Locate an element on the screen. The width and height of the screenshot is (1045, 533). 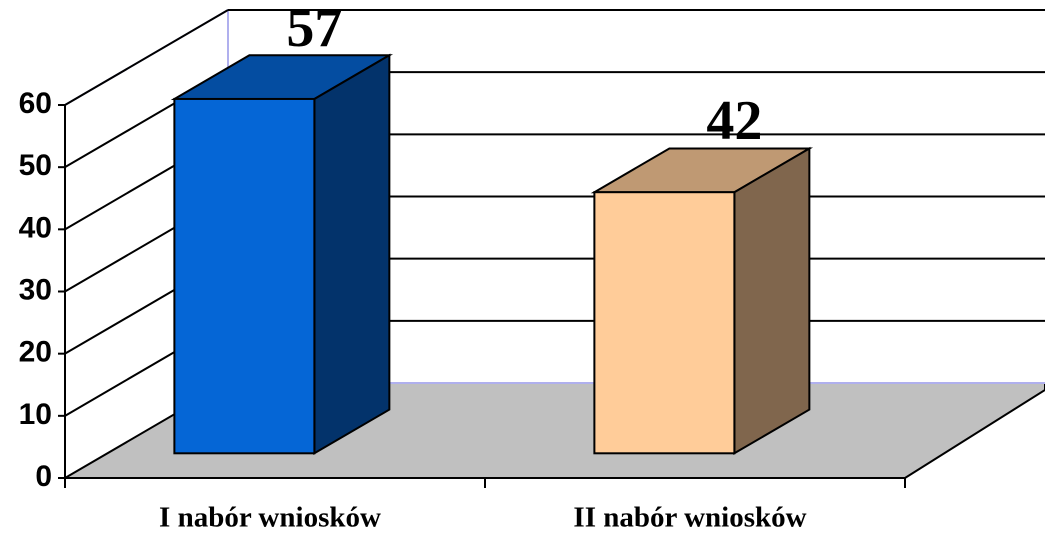
grid-line is located at coordinates (146, 57).